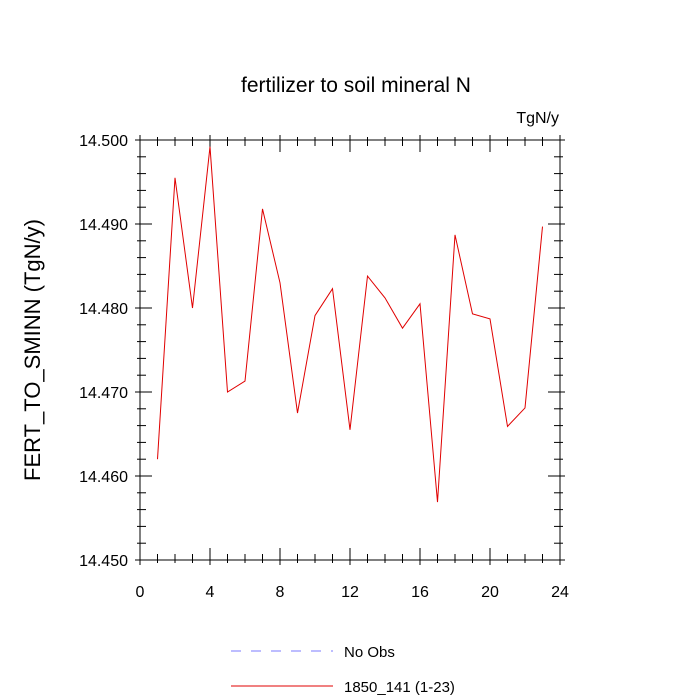  What do you see at coordinates (103, 477) in the screenshot?
I see `y-tick-label: 14.460` at bounding box center [103, 477].